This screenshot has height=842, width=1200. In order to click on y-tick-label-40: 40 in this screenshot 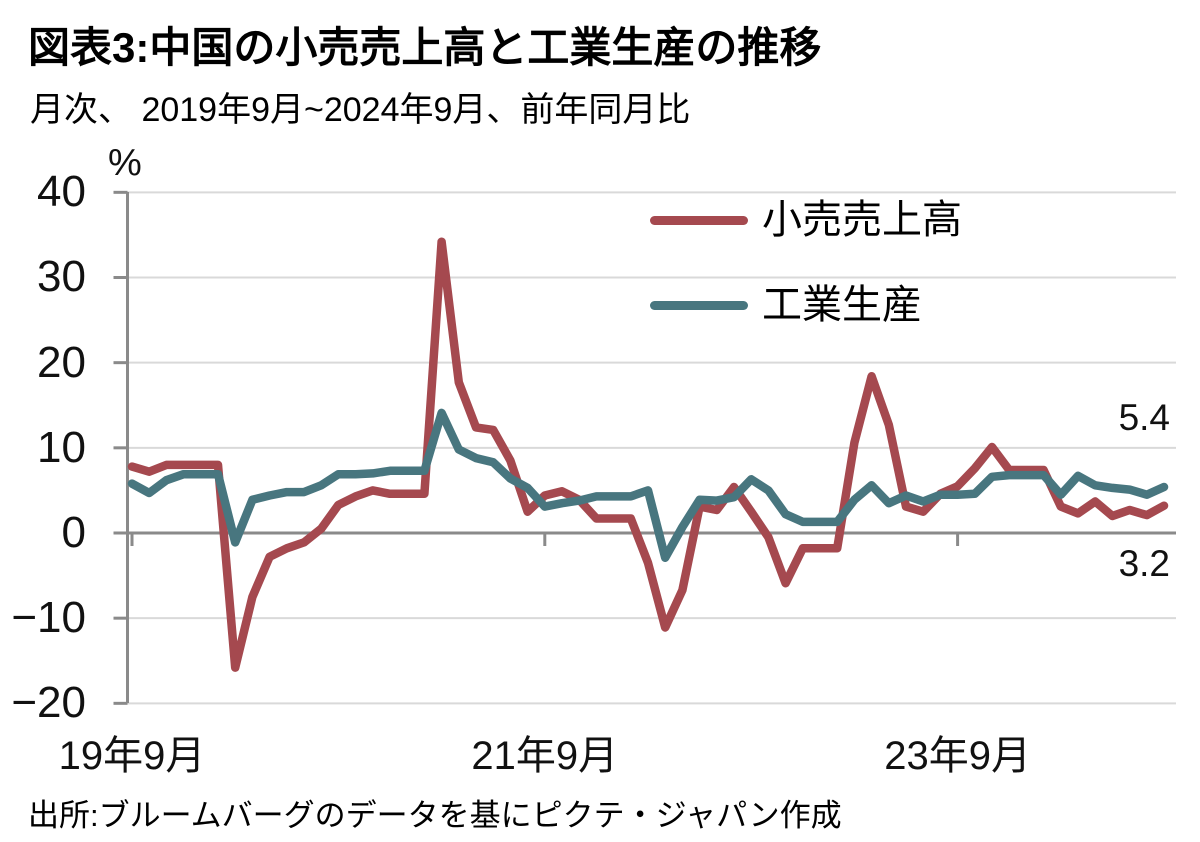, I will do `click(61, 192)`.